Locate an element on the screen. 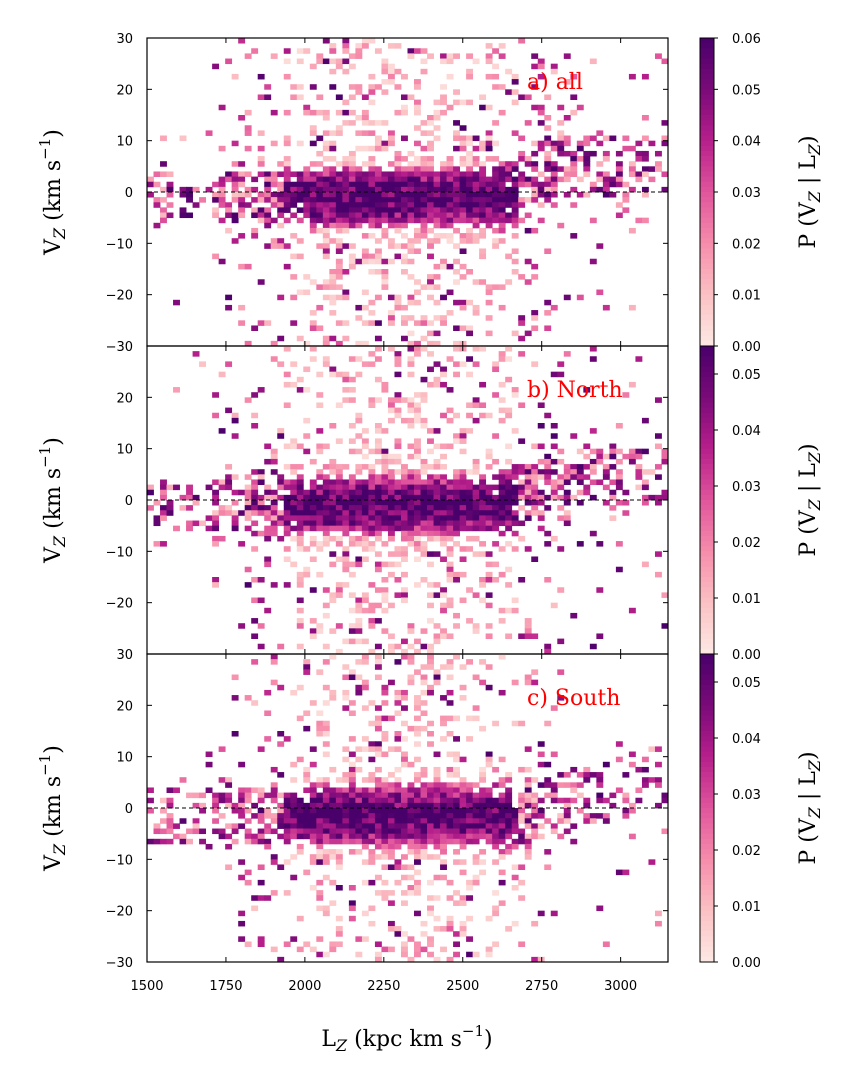 This screenshot has height=1085, width=857. y-tick-label: 10 is located at coordinates (124, 758).